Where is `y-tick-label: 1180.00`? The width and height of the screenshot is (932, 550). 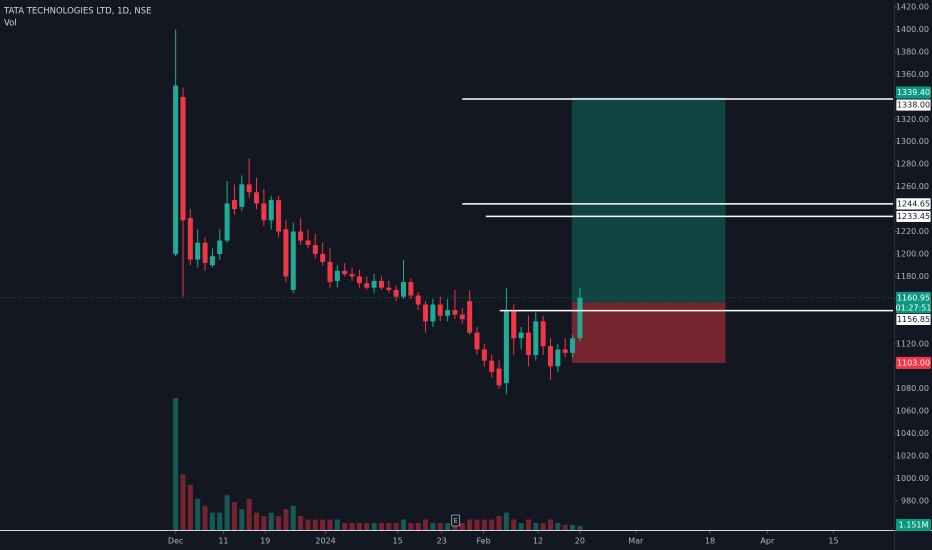
y-tick-label: 1180.00 is located at coordinates (912, 276).